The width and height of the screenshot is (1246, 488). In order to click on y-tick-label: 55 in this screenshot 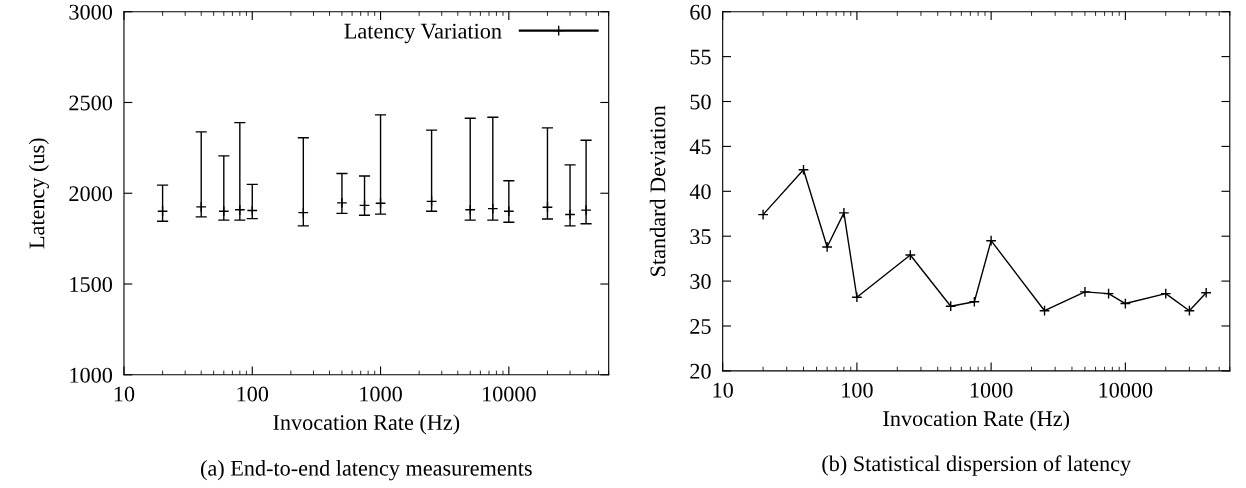, I will do `click(700, 57)`.